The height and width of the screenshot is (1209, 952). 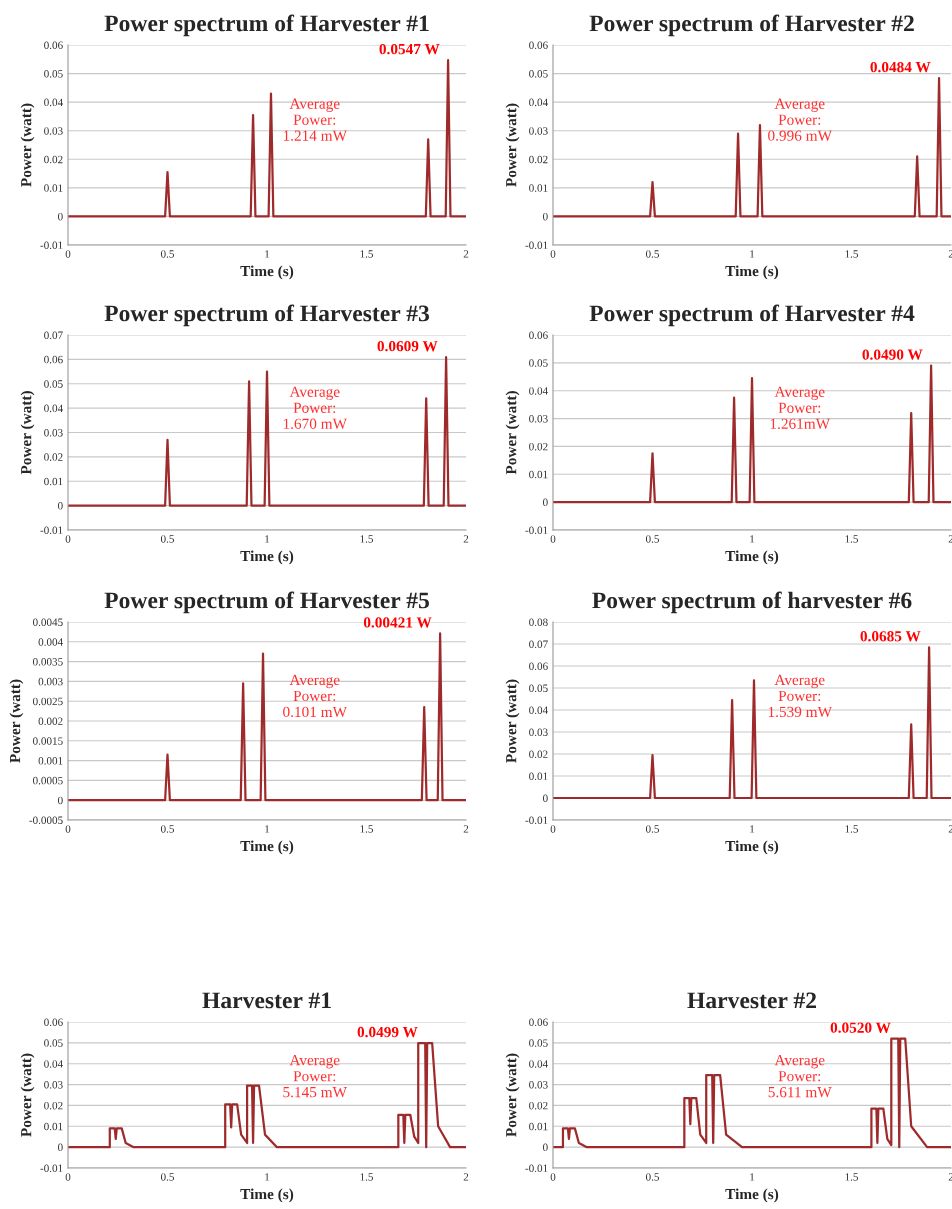 I want to click on annotation: 0.00421 W, so click(x=397, y=622).